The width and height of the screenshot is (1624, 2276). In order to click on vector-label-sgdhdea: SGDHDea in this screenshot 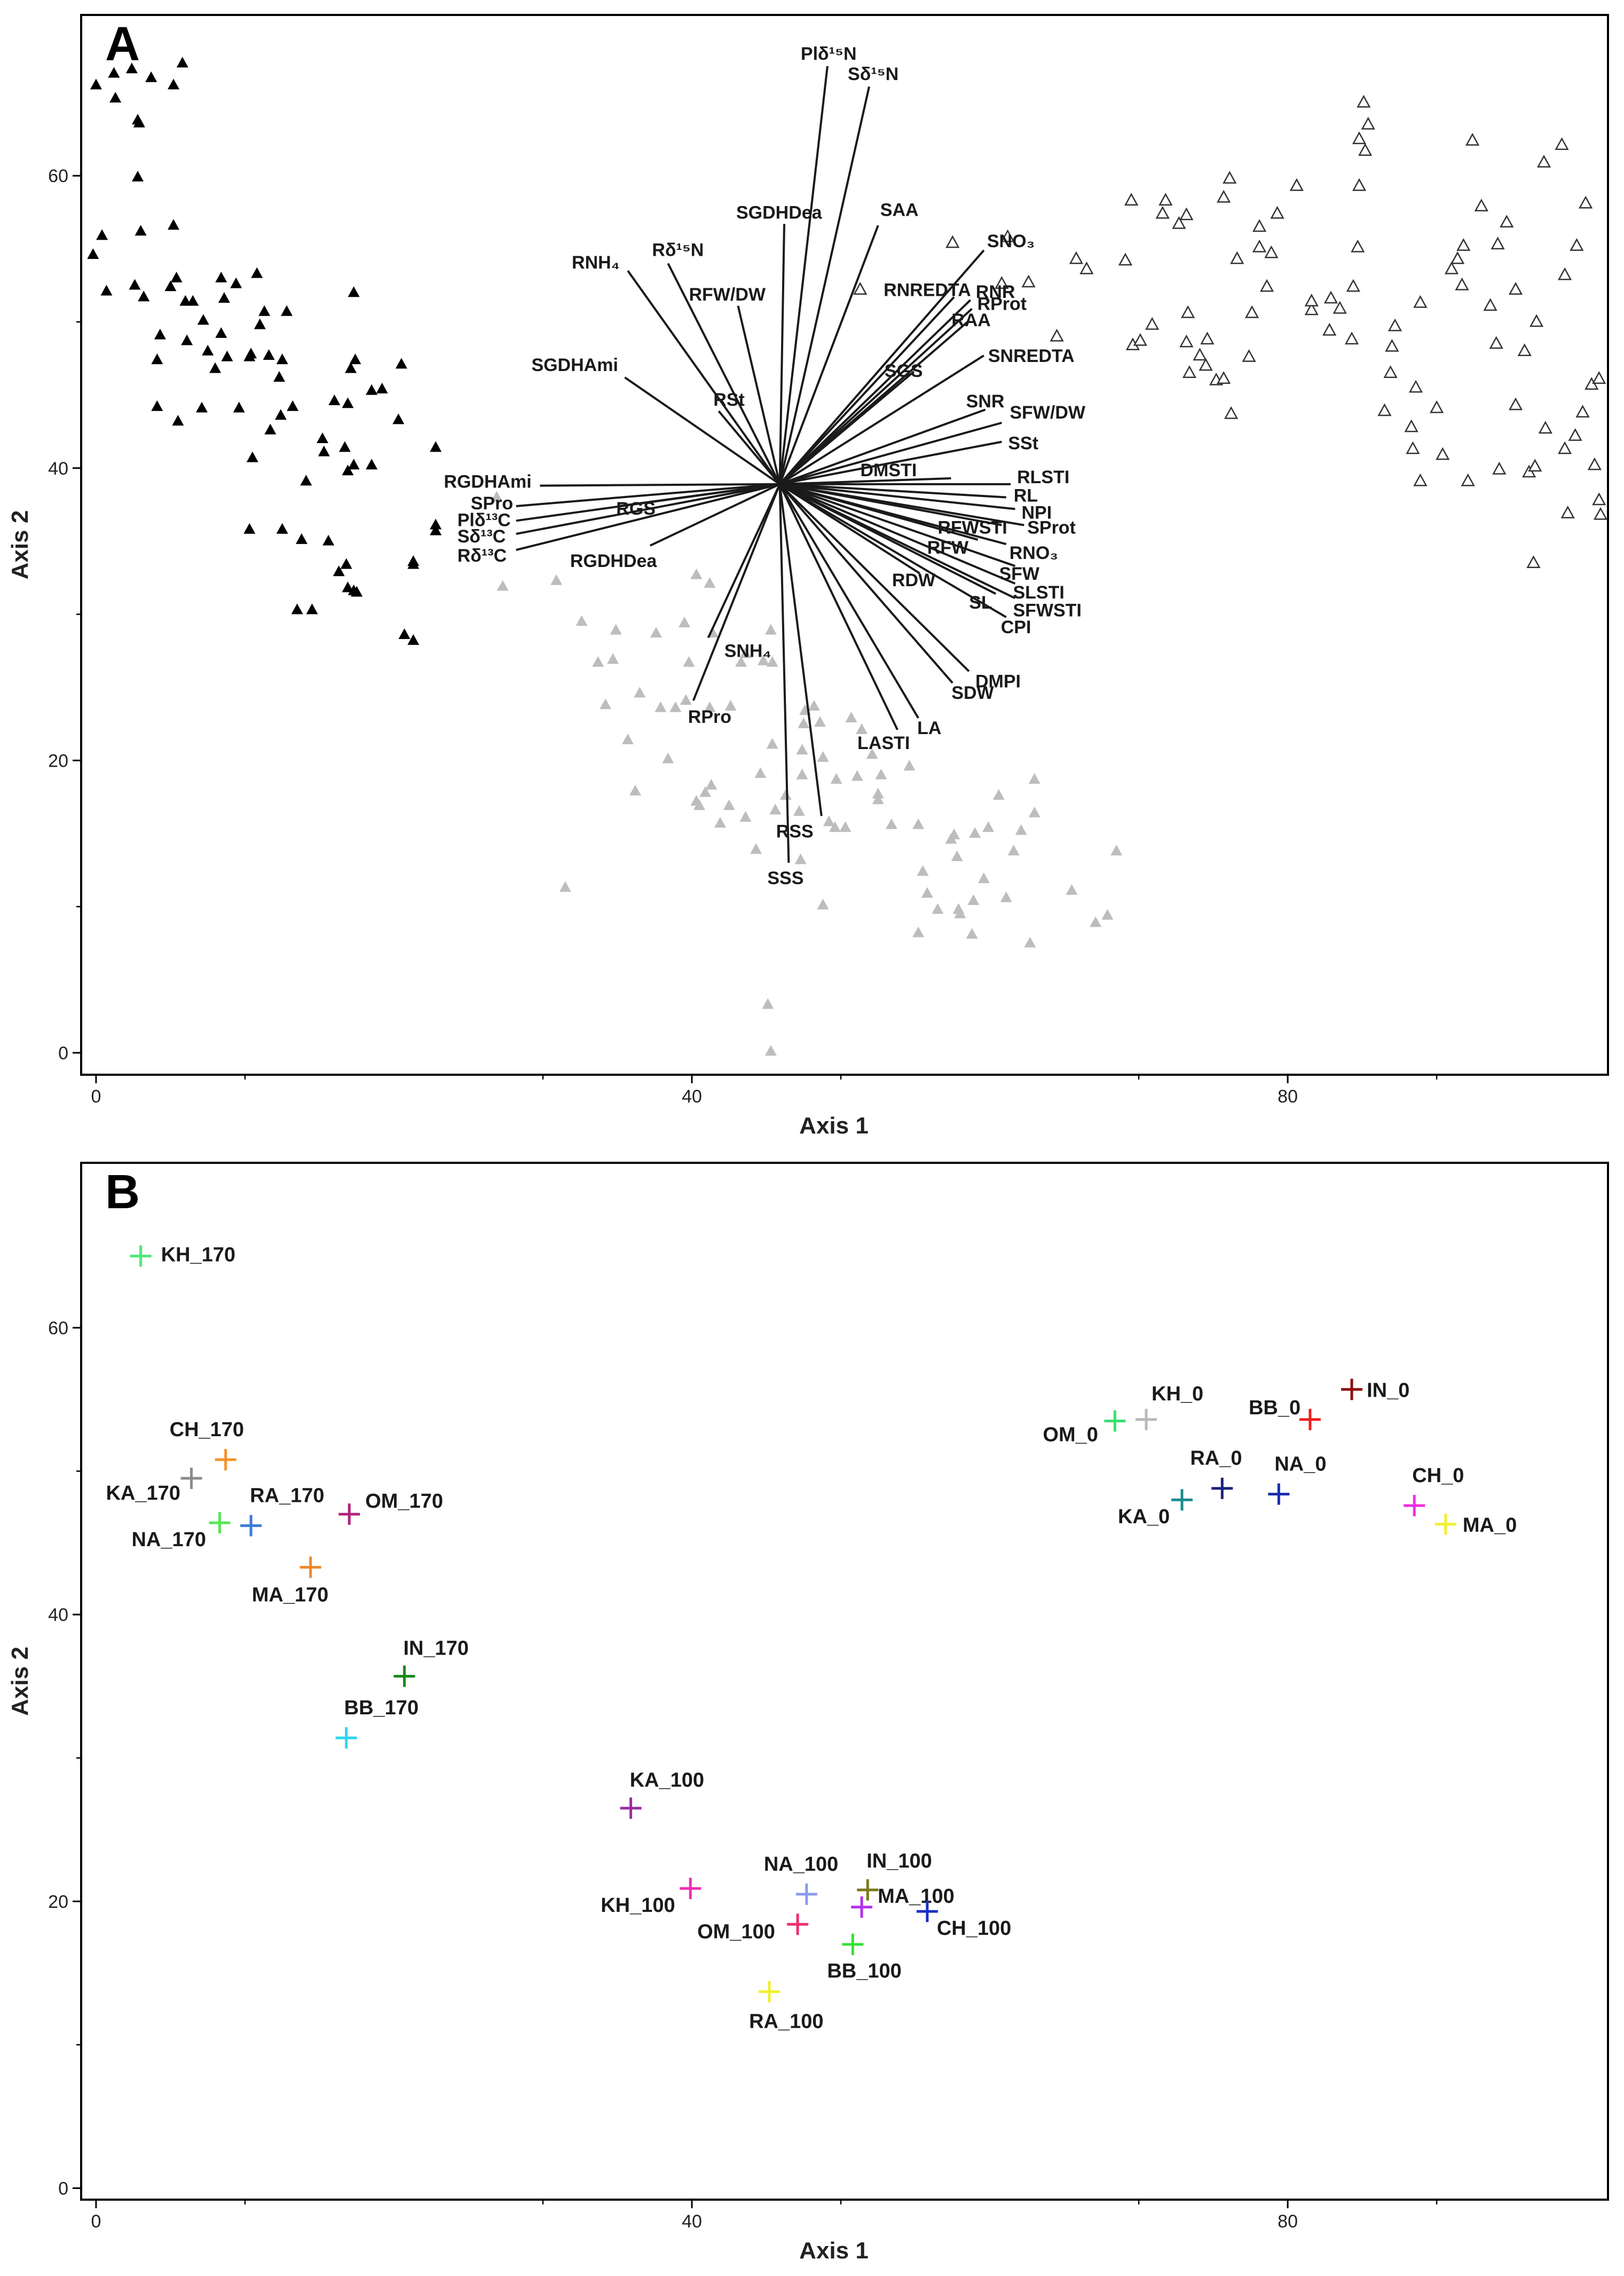, I will do `click(779, 213)`.